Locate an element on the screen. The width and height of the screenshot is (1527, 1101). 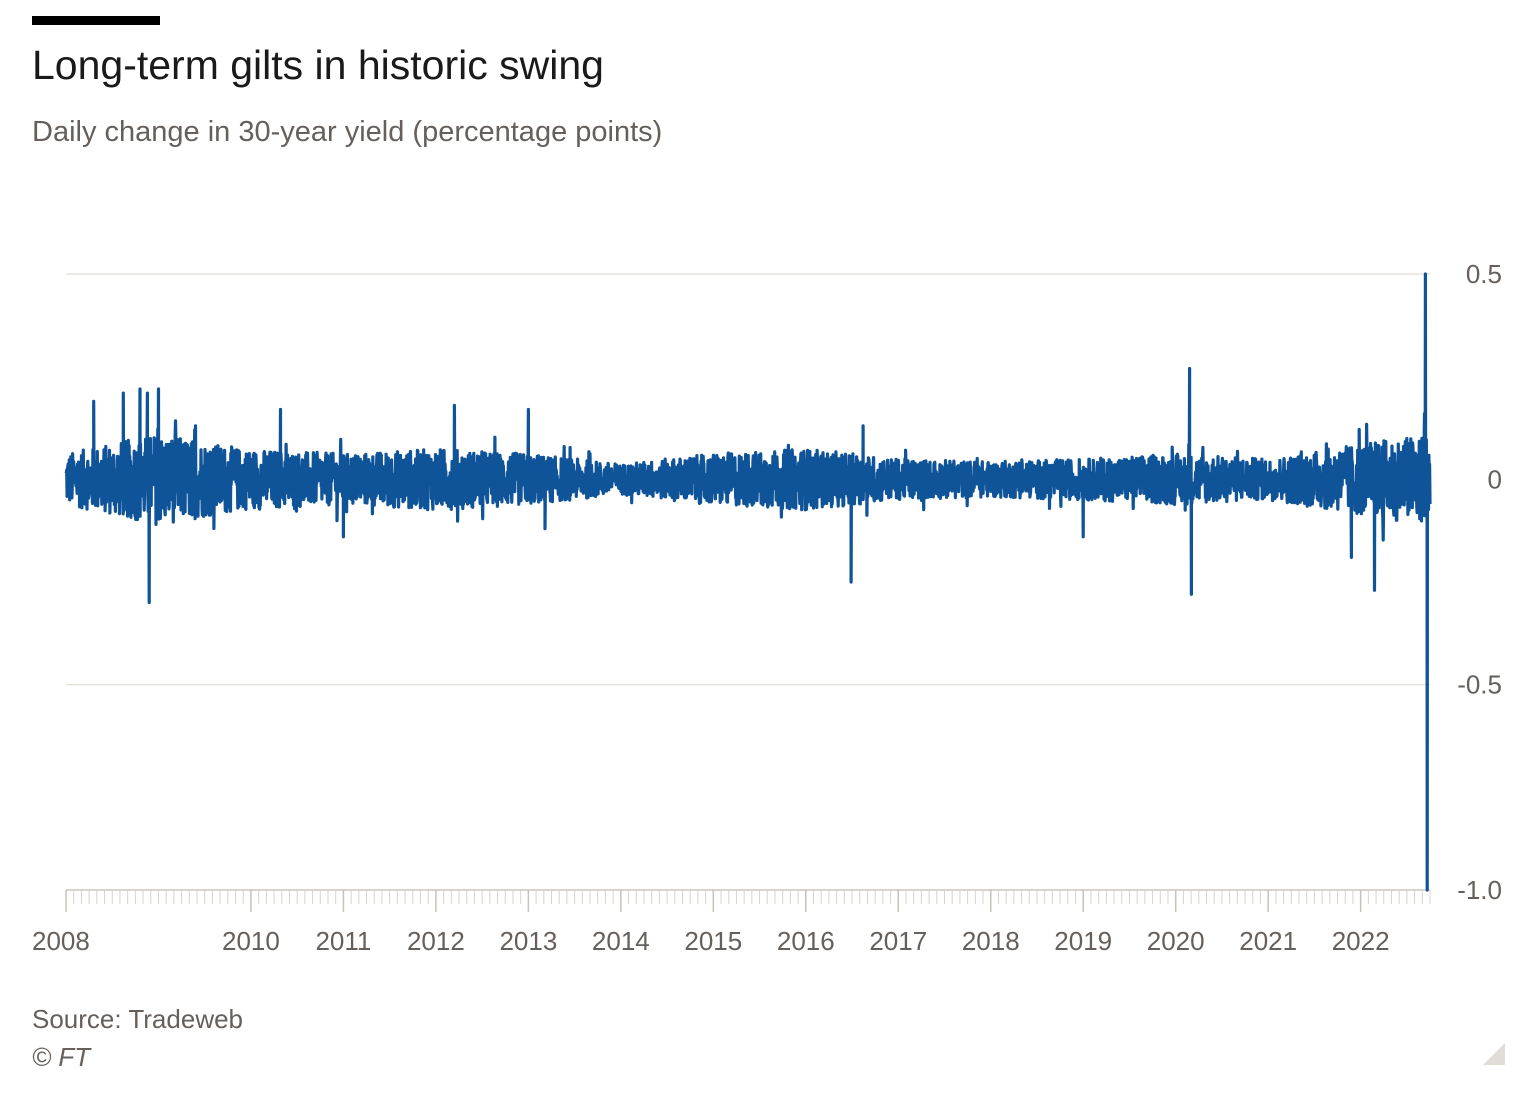
x-tick-label: 2014 is located at coordinates (621, 941).